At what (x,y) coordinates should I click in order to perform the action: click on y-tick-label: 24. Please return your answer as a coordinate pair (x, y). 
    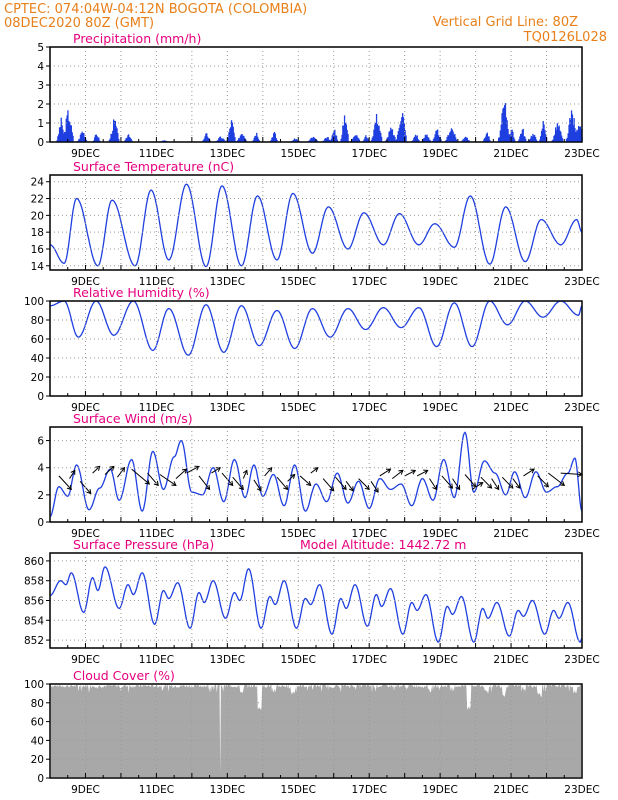
    Looking at the image, I should click on (38, 183).